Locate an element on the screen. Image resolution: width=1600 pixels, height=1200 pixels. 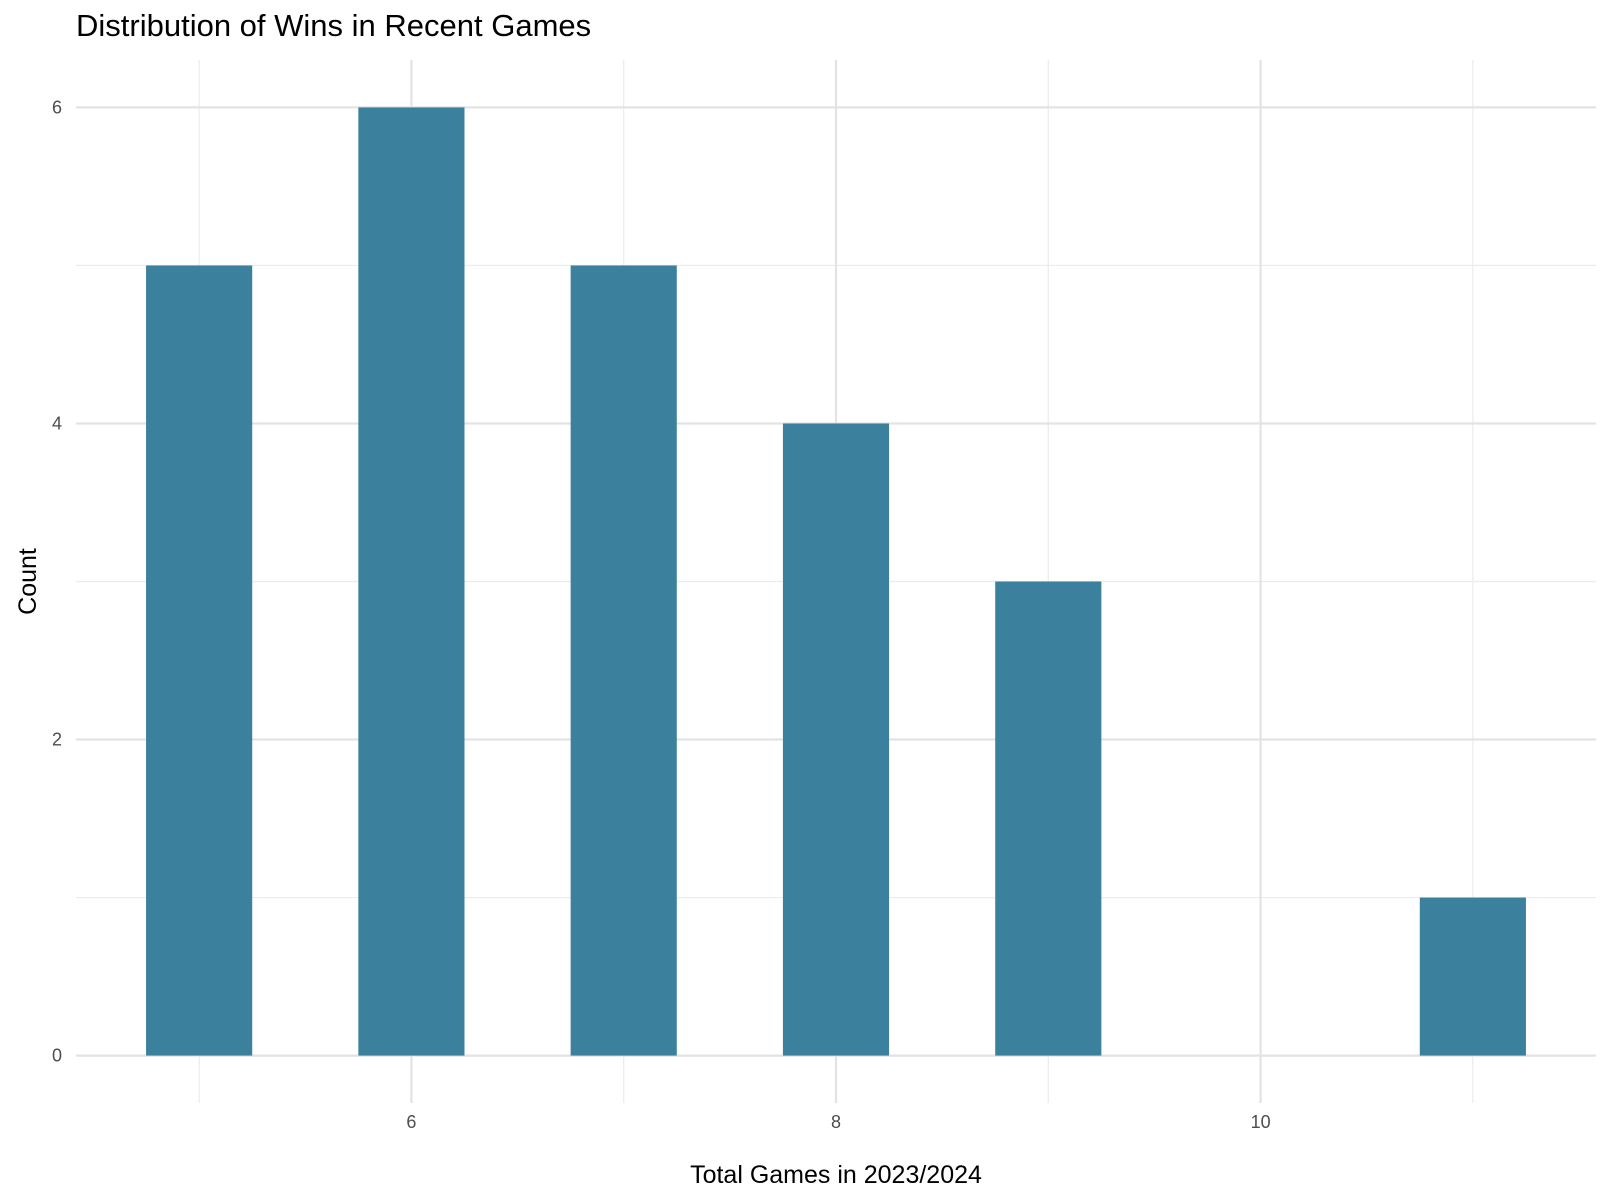
x-tick-label: 6 is located at coordinates (411, 1122).